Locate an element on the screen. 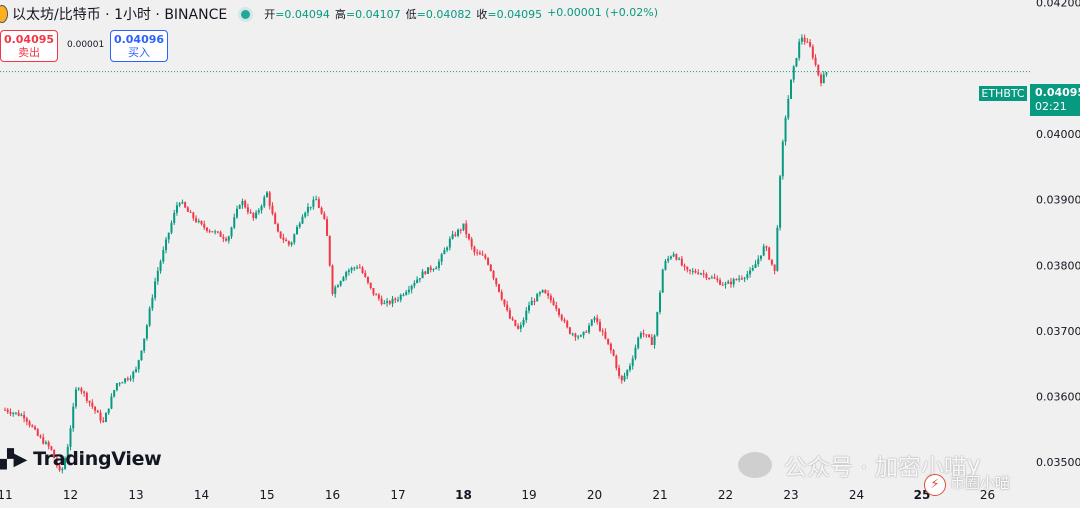 The image size is (1080, 508). price-tick-label: 0.04000 is located at coordinates (1058, 134).